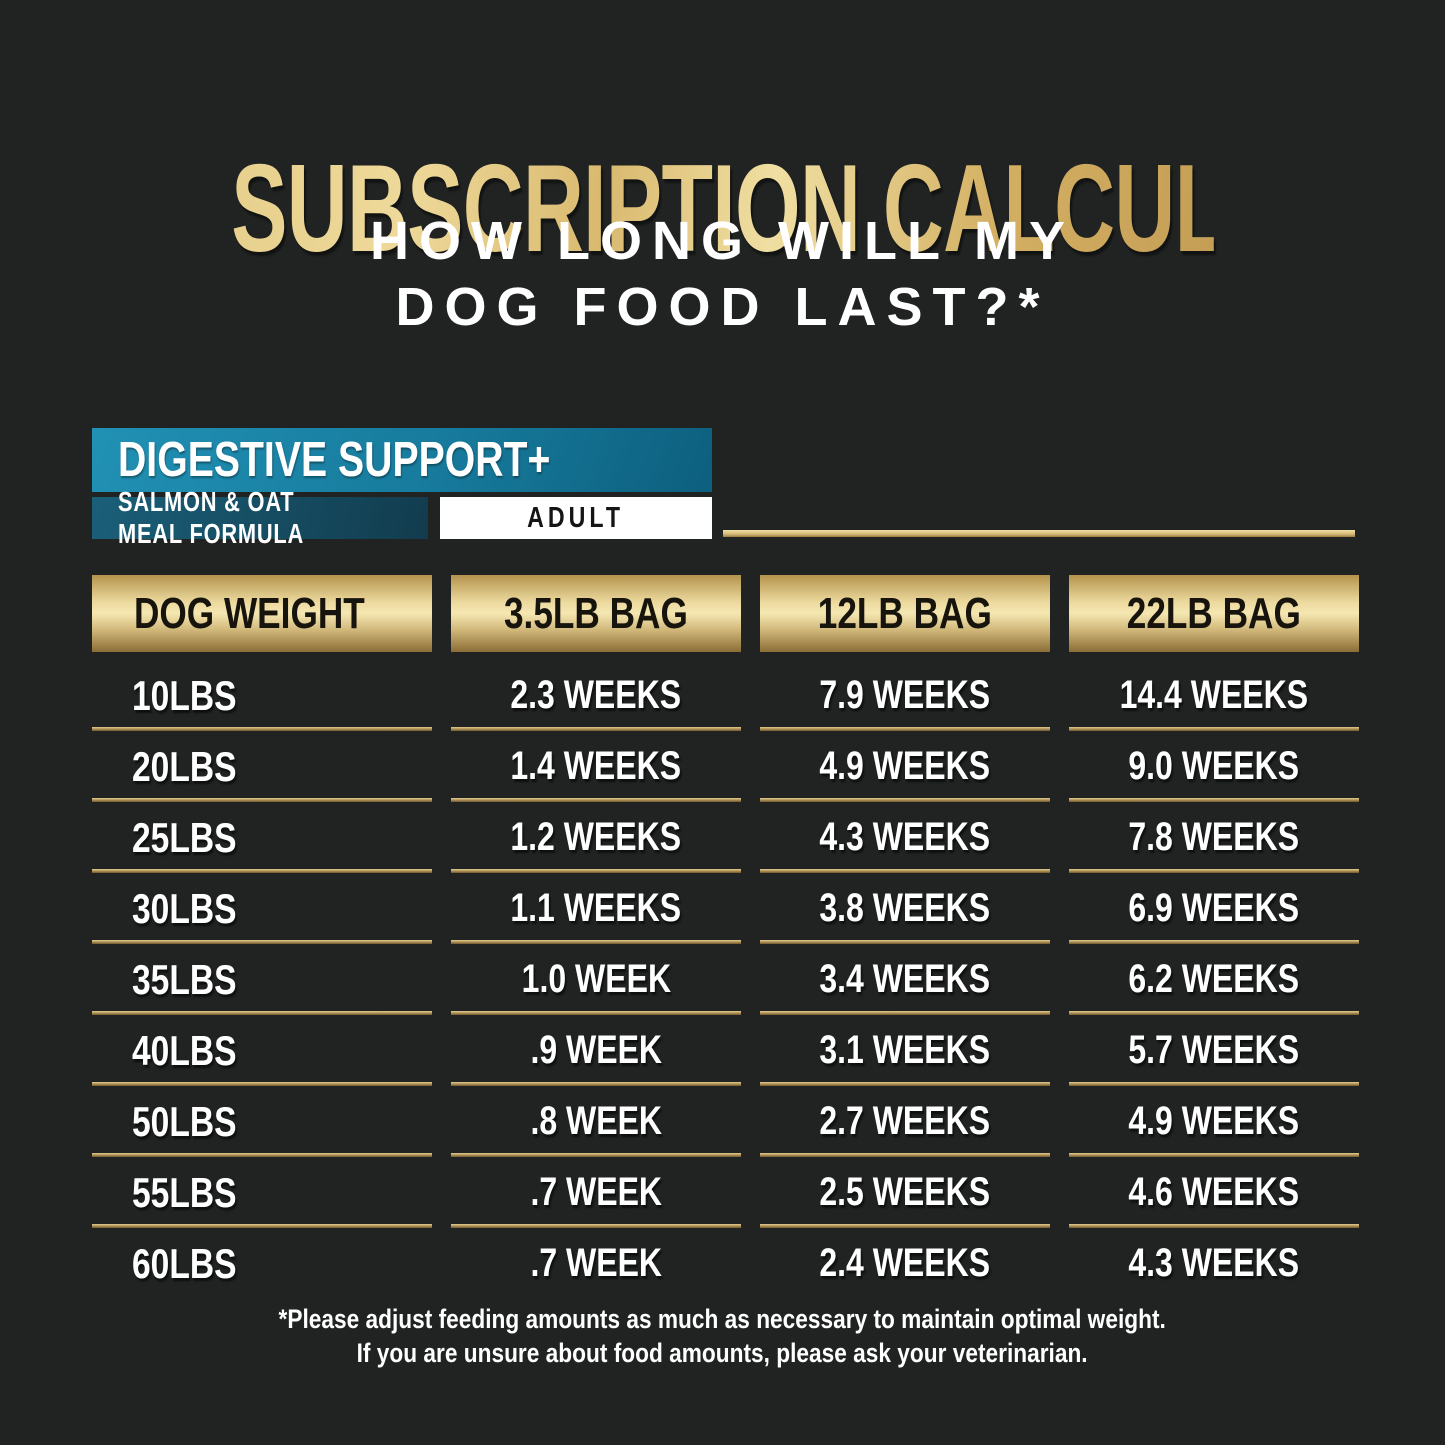 The height and width of the screenshot is (1445, 1445). What do you see at coordinates (184, 837) in the screenshot?
I see `dog-weight-cell: 25LBS` at bounding box center [184, 837].